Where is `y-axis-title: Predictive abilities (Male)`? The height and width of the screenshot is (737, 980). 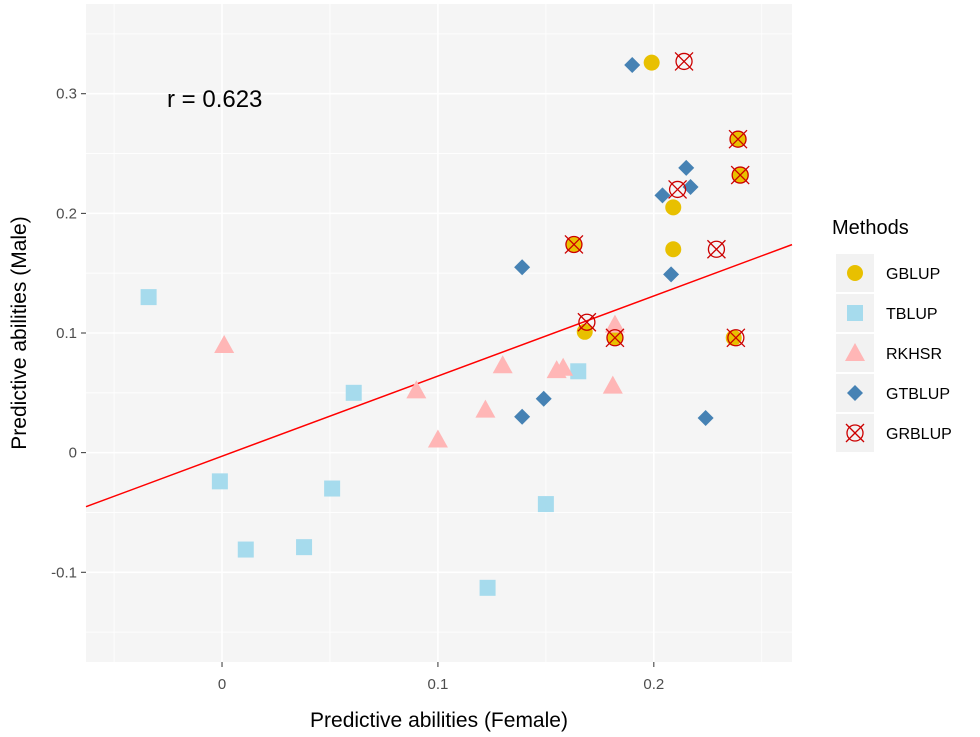
y-axis-title: Predictive abilities (Male) is located at coordinates (19, 332).